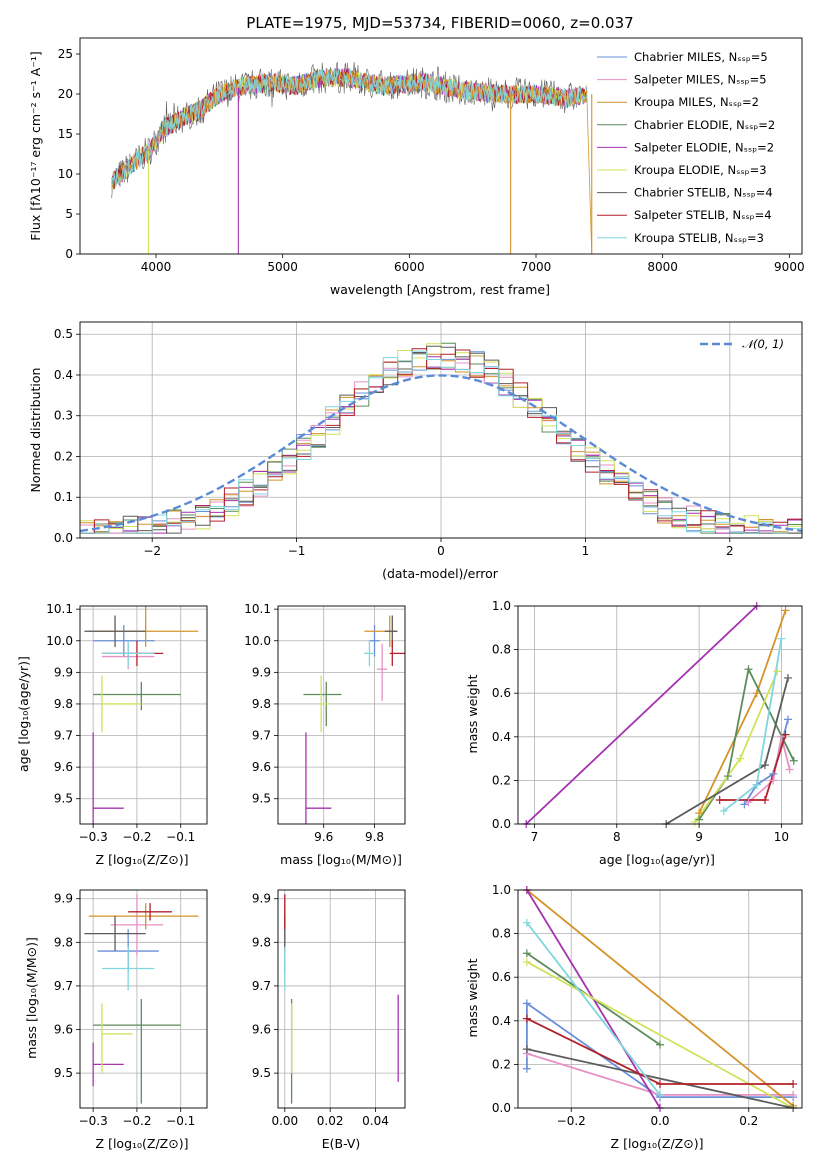 This screenshot has height=1170, width=819. Describe the element at coordinates (501, 1064) in the screenshot. I see `y-tick-label: 0.2` at that location.